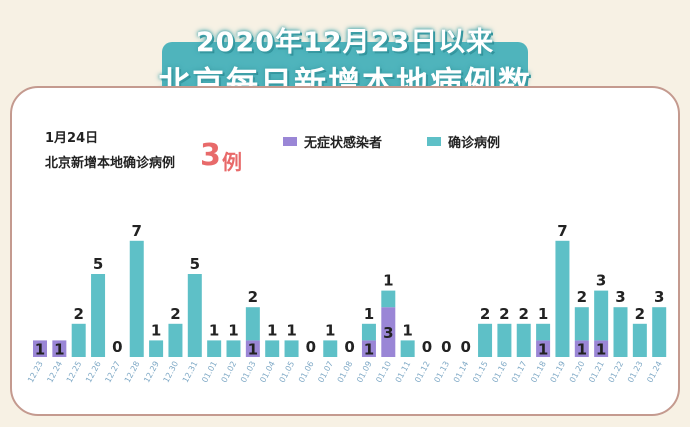 This screenshot has height=427, width=690. What do you see at coordinates (434, 141) in the screenshot?
I see `legend-swatch-confirmed` at bounding box center [434, 141].